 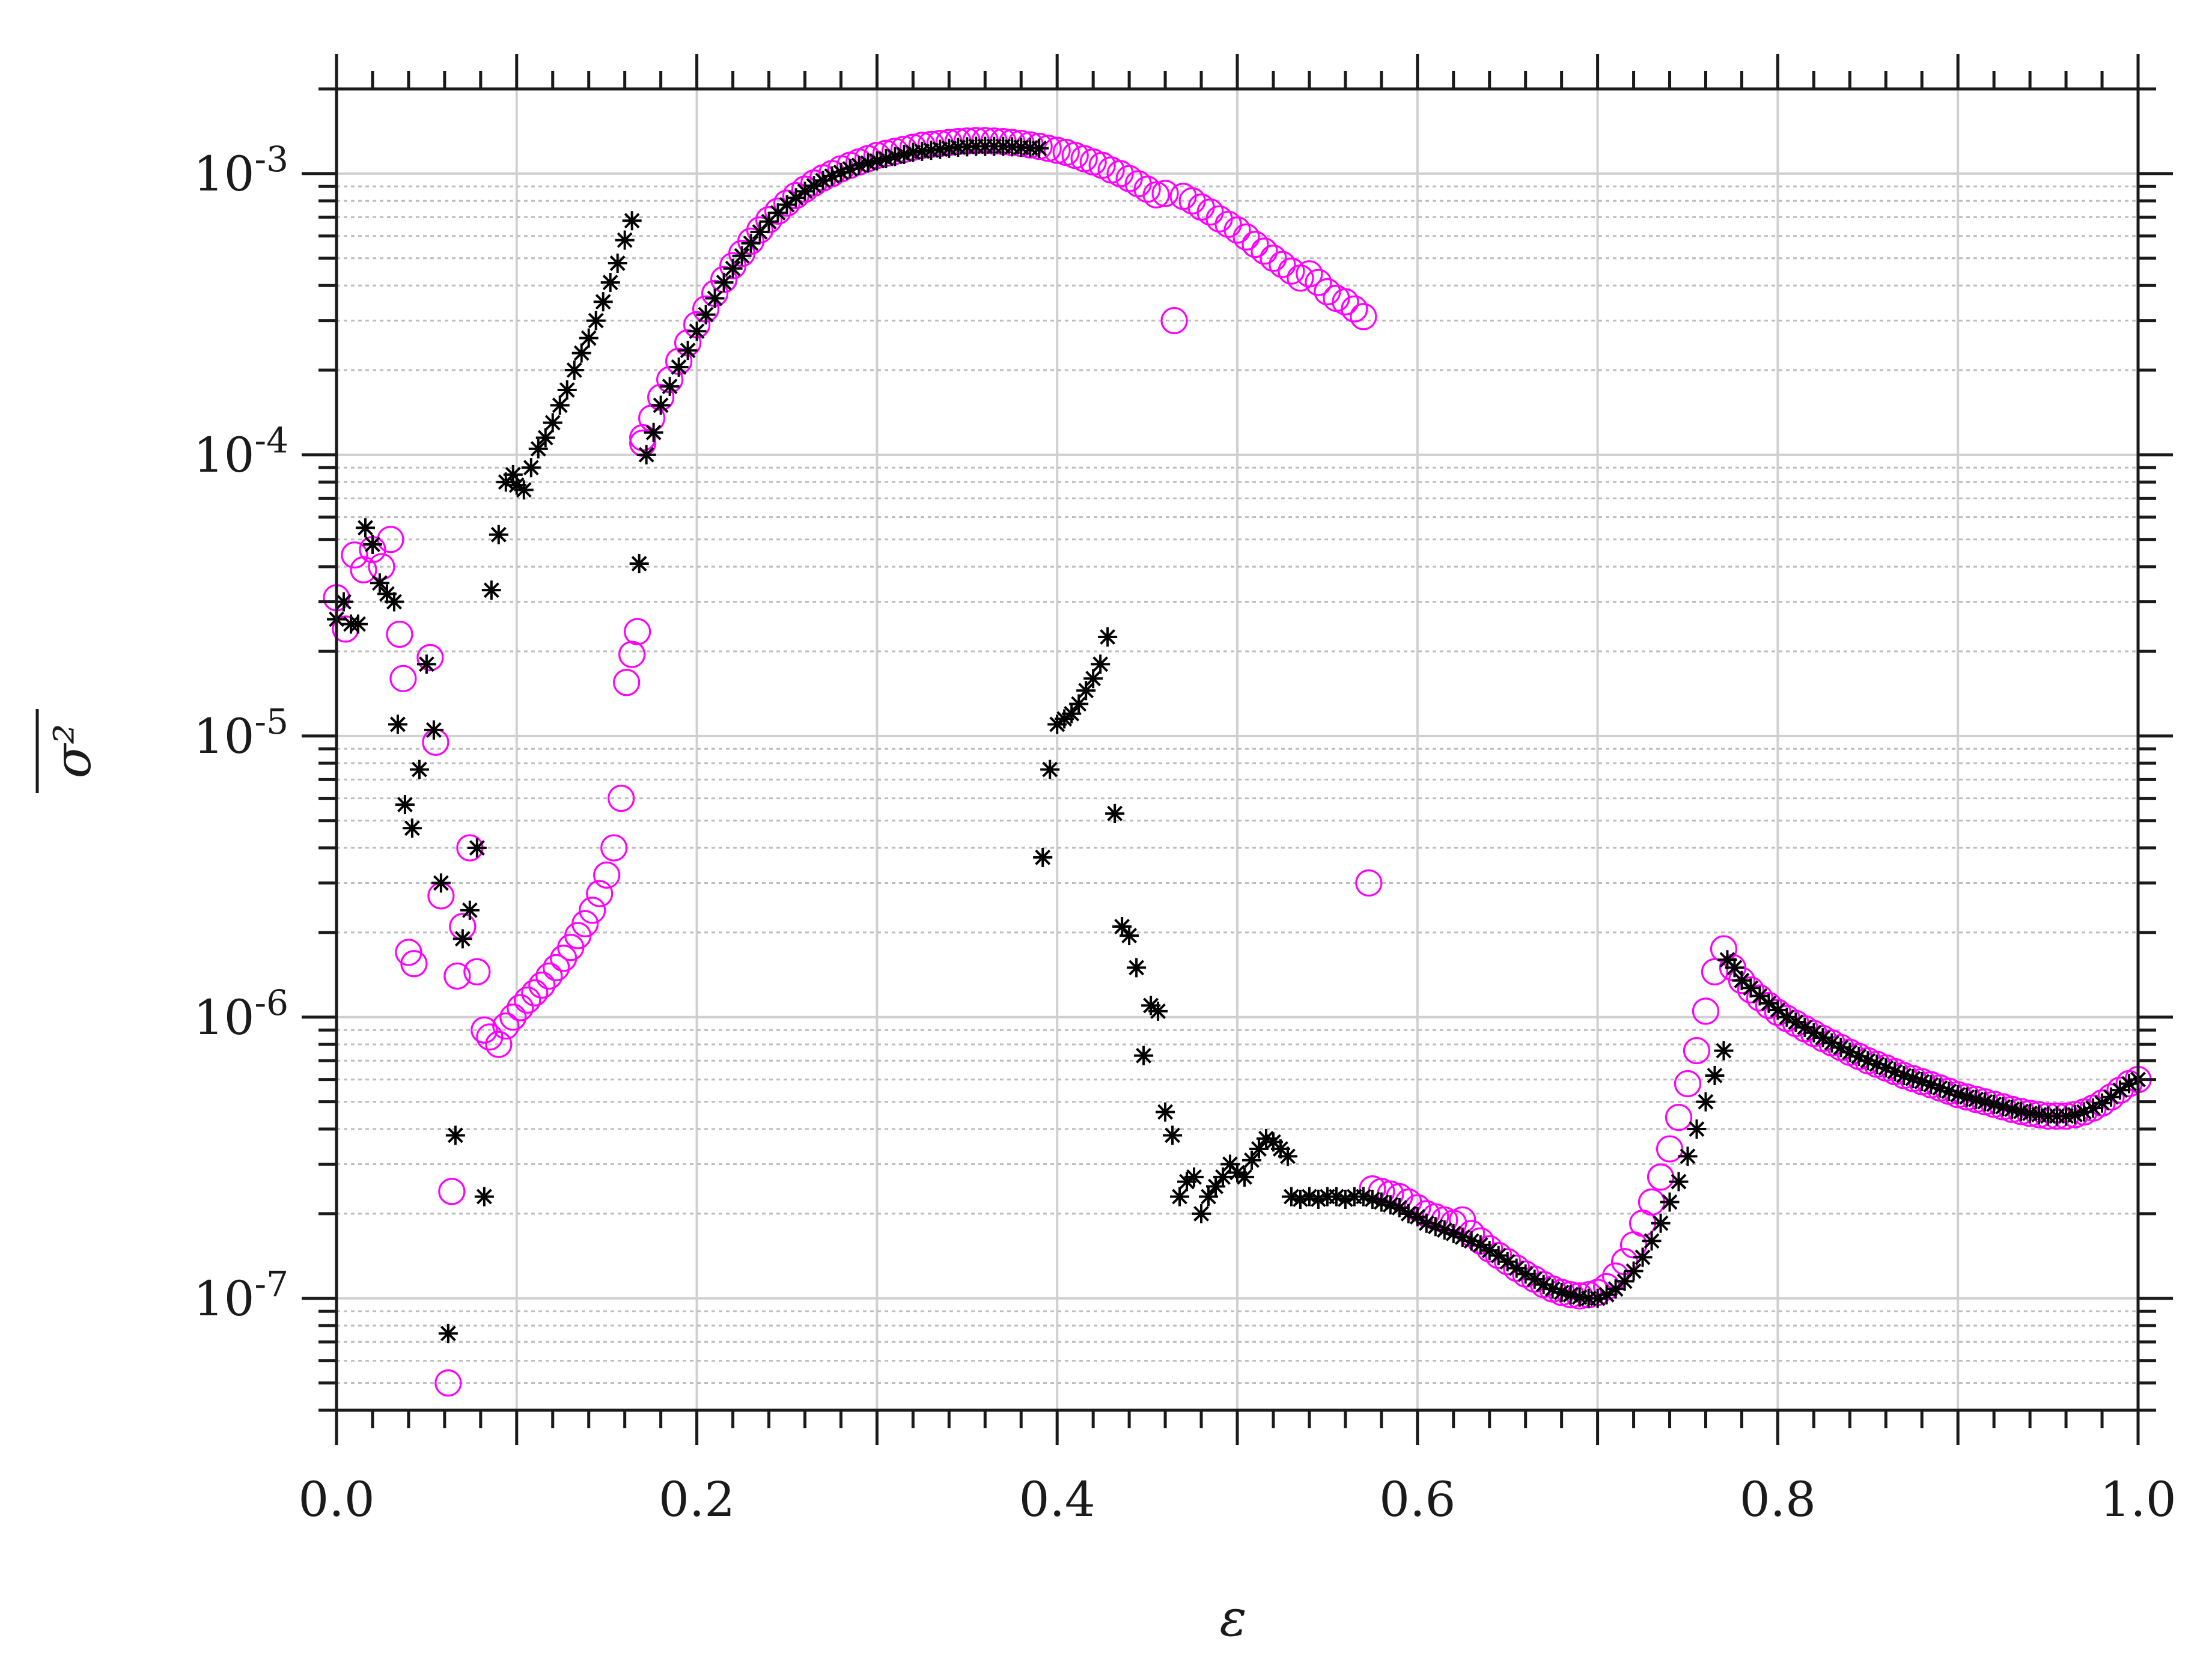 What do you see at coordinates (240, 1014) in the screenshot?
I see `y-tick-label: 10⁻⁶` at bounding box center [240, 1014].